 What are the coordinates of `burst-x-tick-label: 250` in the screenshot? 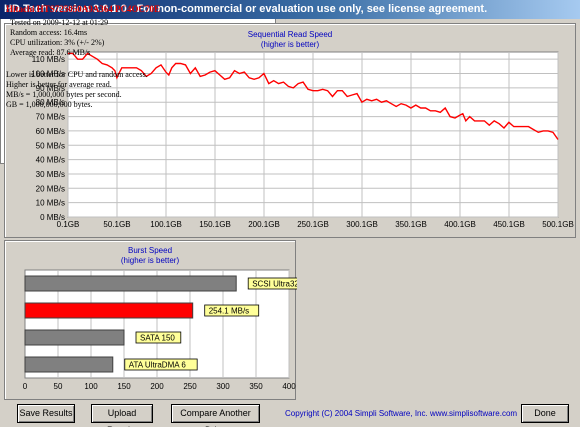 It's located at (190, 386).